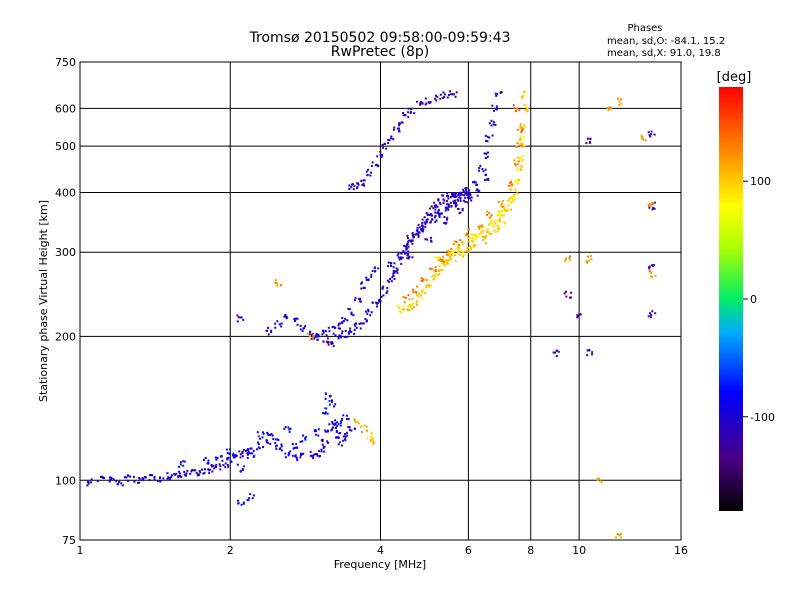 The height and width of the screenshot is (600, 800). I want to click on series-x-mode-trace, so click(462, 202).